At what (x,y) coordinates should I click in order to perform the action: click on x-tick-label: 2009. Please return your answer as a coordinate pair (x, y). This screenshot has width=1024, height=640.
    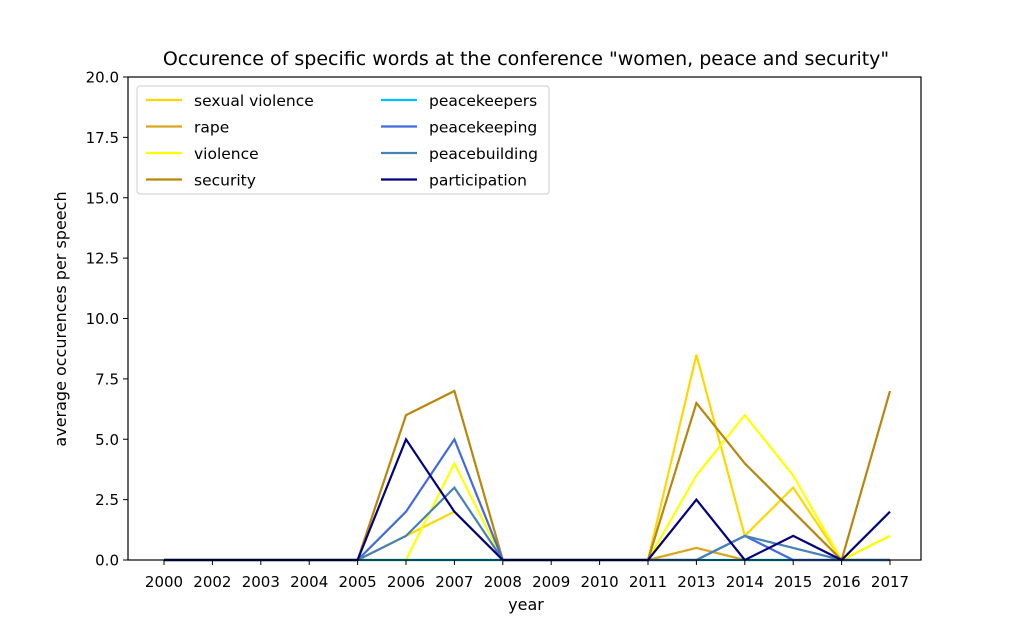
    Looking at the image, I should click on (551, 582).